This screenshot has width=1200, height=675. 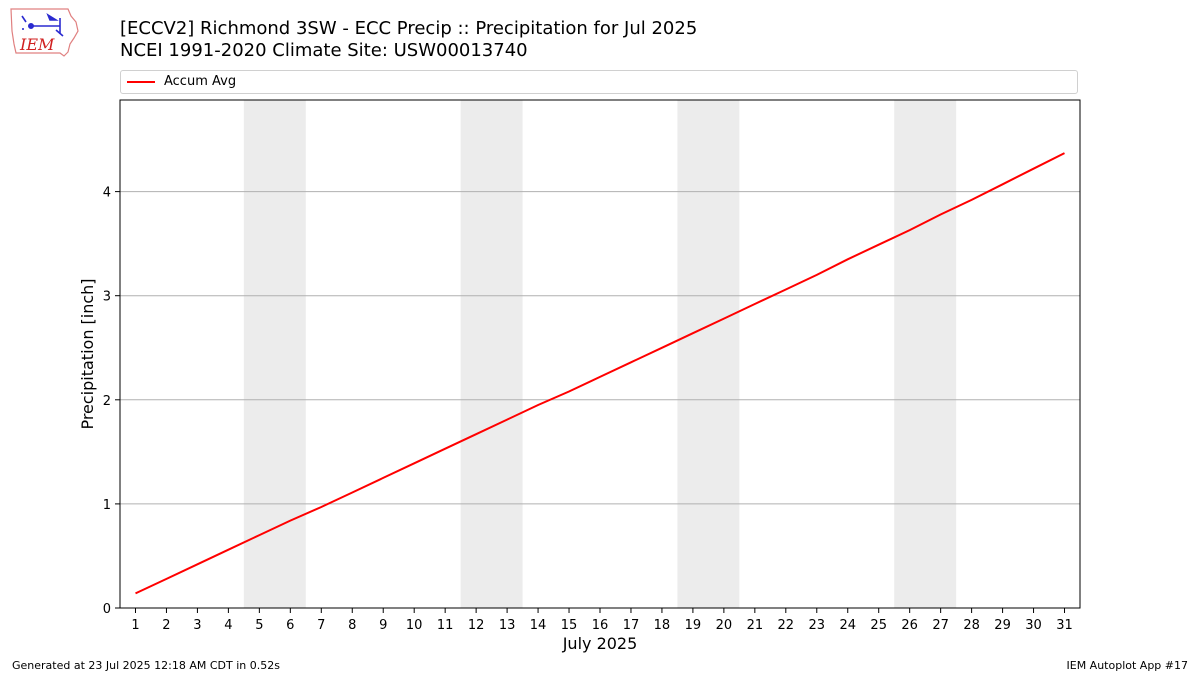 What do you see at coordinates (107, 609) in the screenshot?
I see `y-tick-label-0: 0` at bounding box center [107, 609].